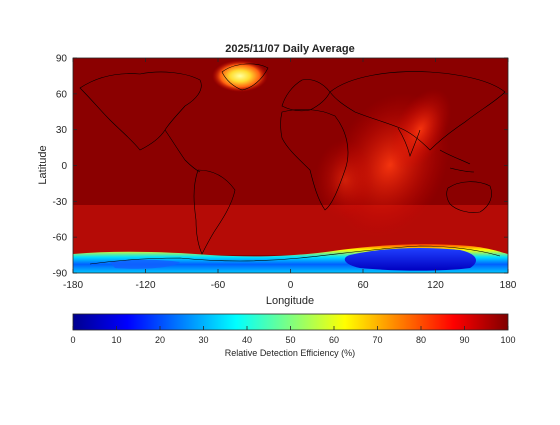 This screenshot has height=425, width=560. Describe the element at coordinates (145, 285) in the screenshot. I see `x-tick-label: -120` at that location.